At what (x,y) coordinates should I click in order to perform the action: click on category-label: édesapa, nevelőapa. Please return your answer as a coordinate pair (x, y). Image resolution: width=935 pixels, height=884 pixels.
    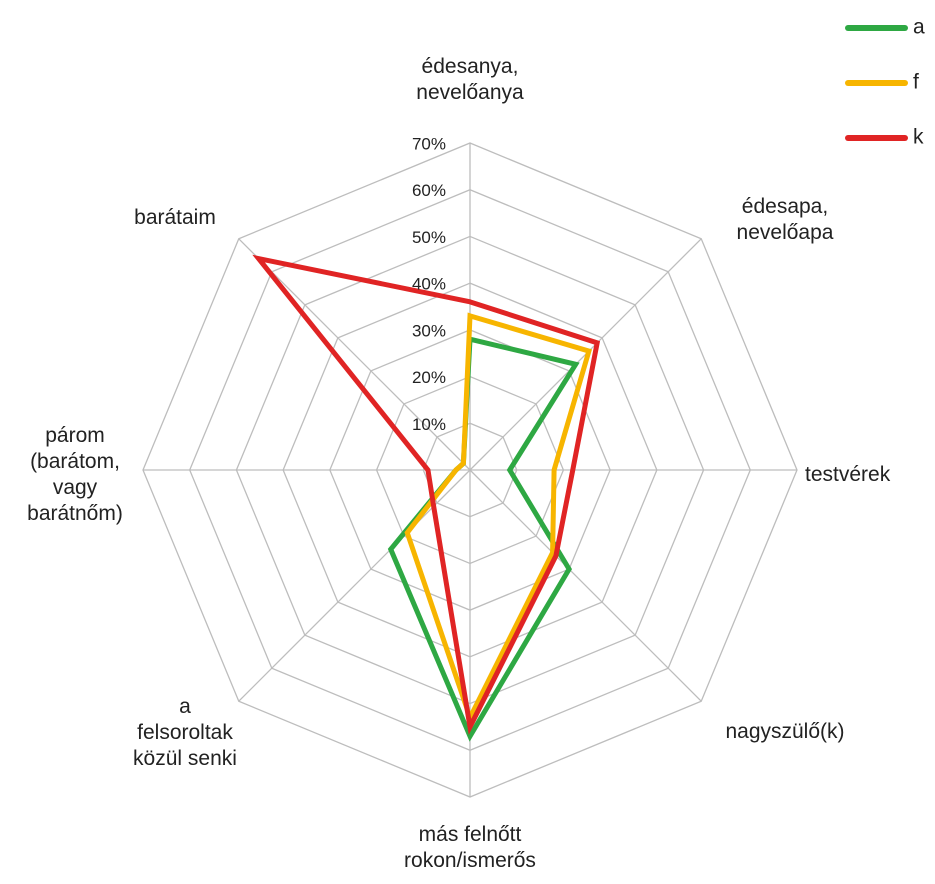
    Looking at the image, I should click on (785, 219).